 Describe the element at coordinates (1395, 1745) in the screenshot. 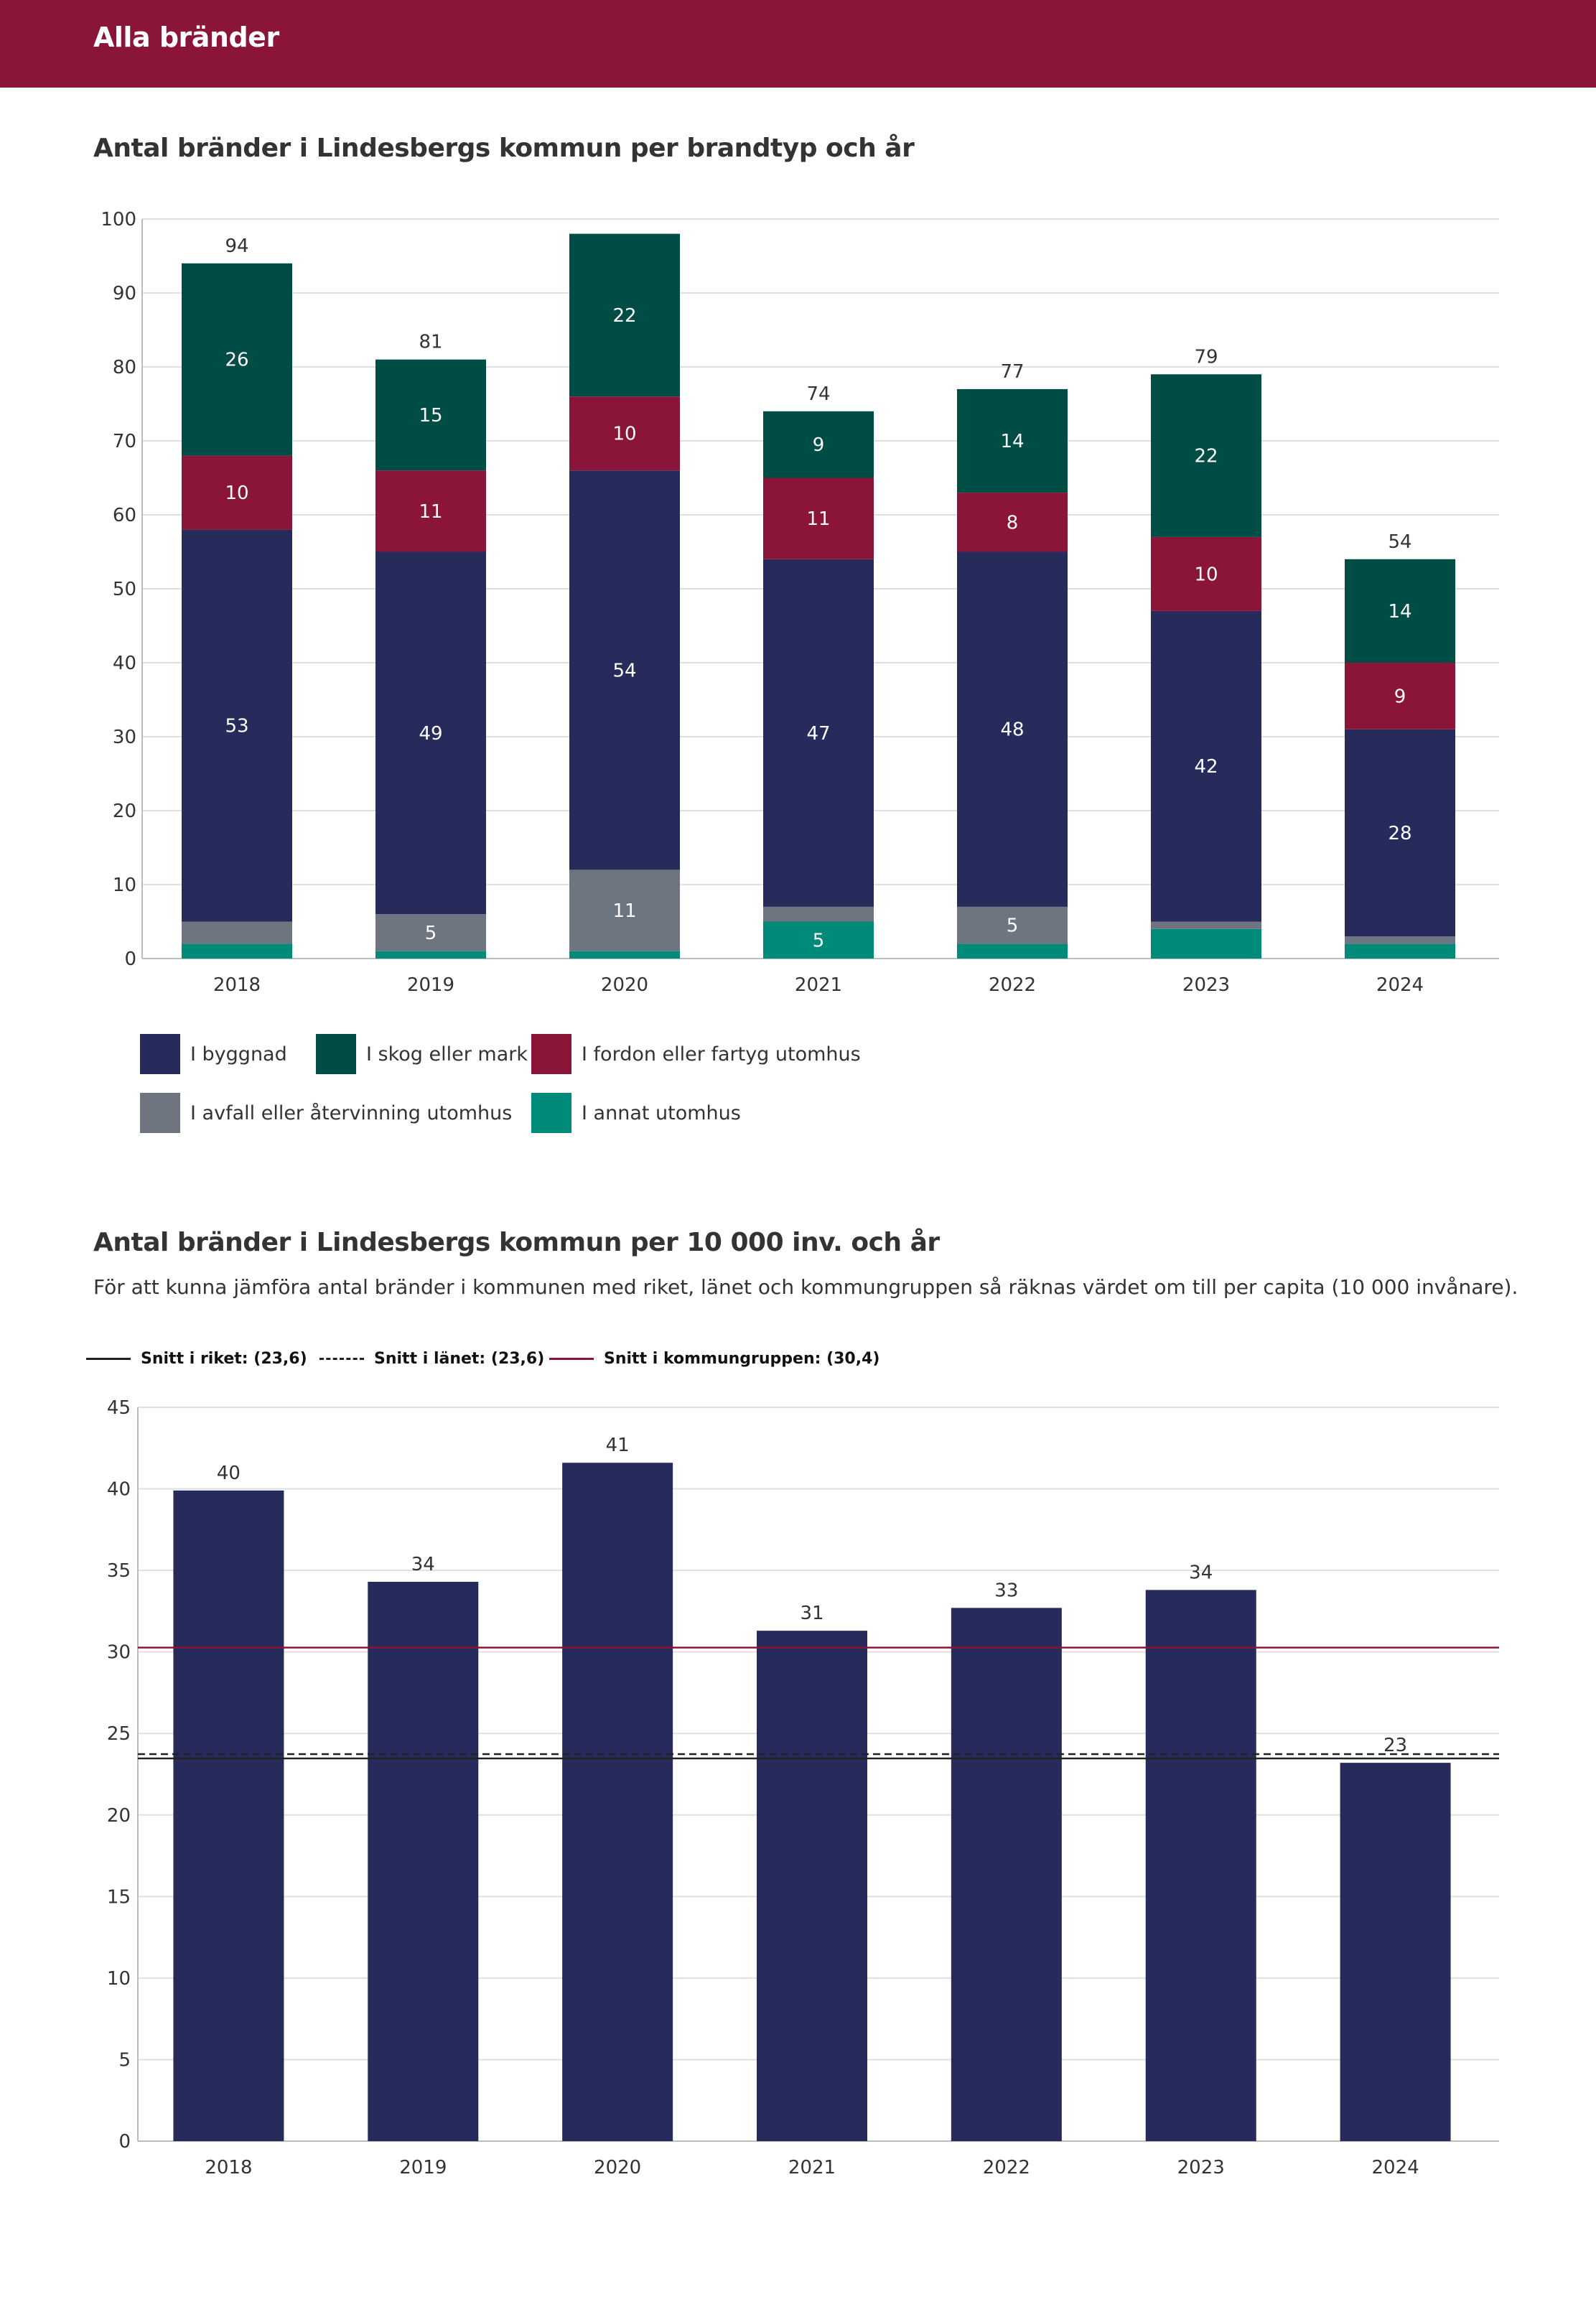

I see `chart2-value-label: 23` at that location.